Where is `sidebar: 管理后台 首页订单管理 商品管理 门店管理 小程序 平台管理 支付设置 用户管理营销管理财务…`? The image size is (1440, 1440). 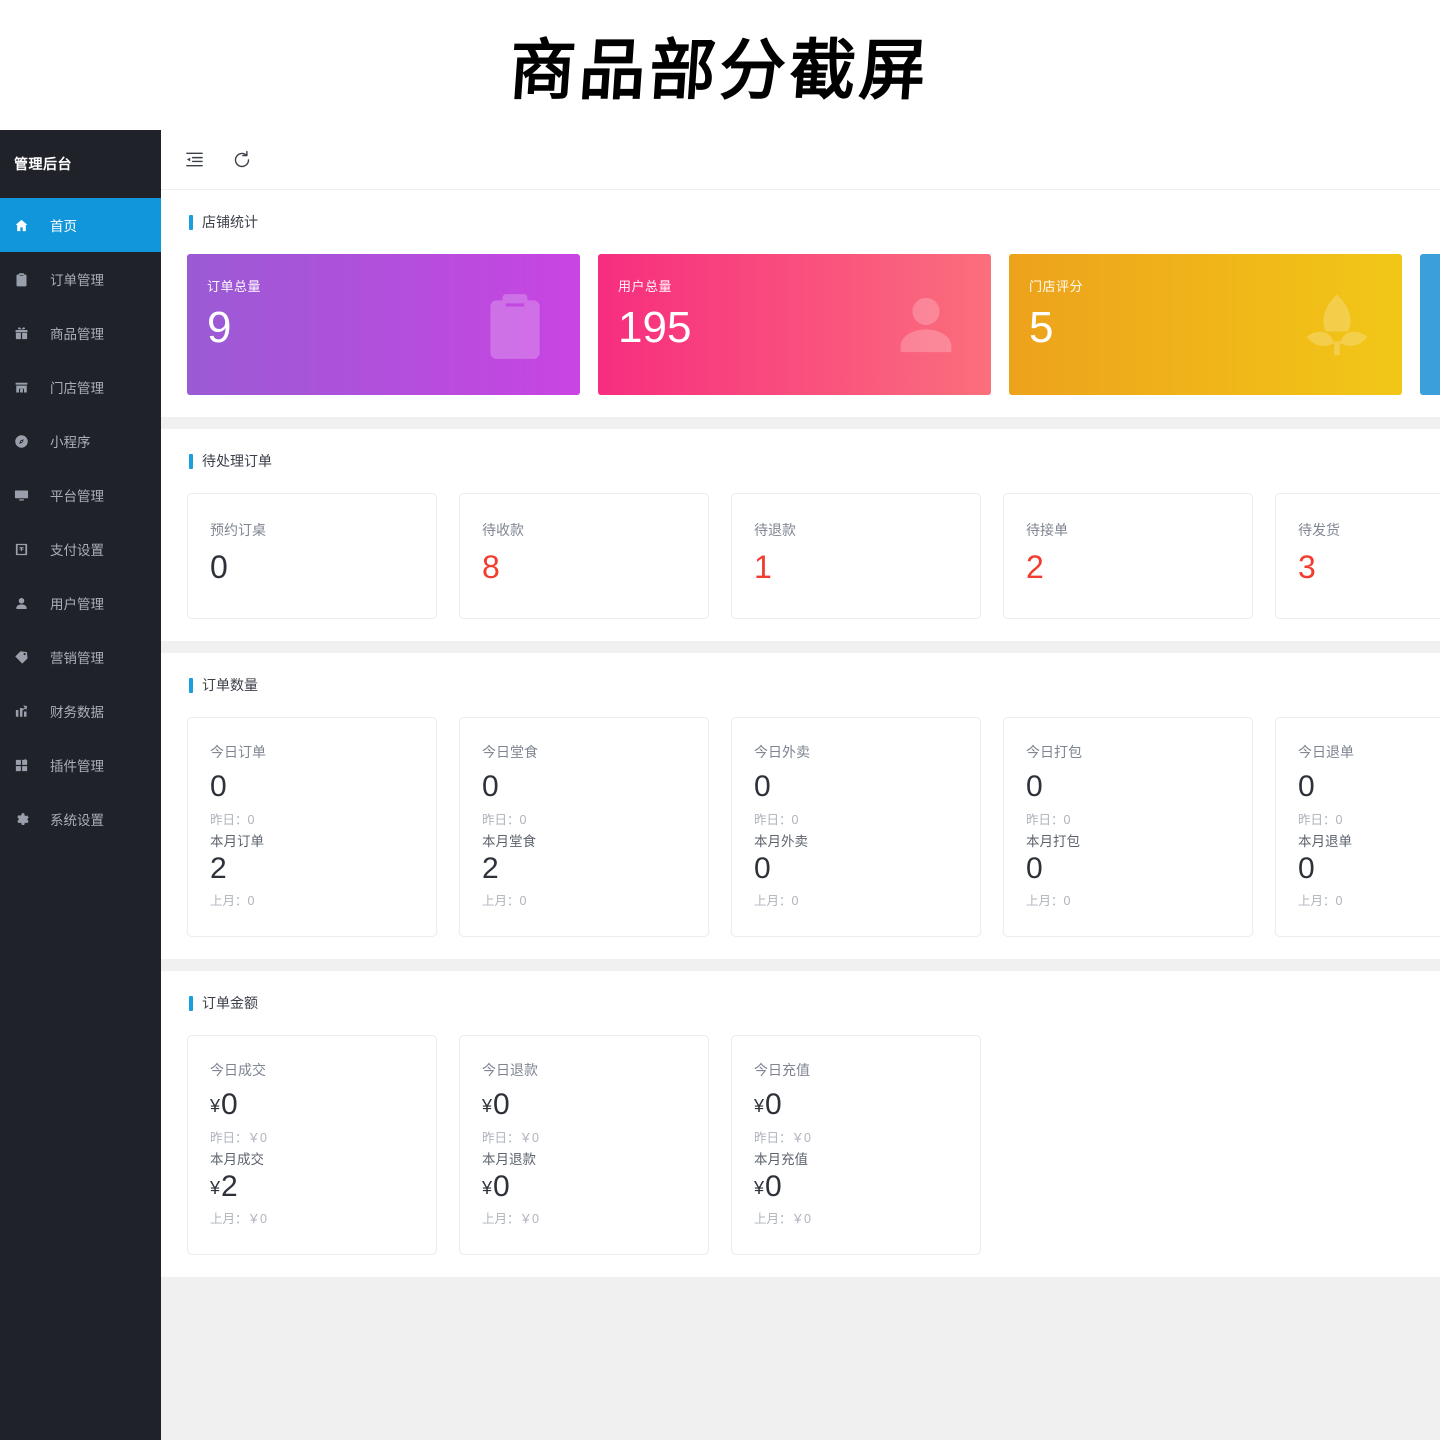
sidebar: 管理后台 首页订单管理 商品管理 门店管理 小程序 平台管理 支付设置 用户管理营销管理财务… is located at coordinates (80, 785).